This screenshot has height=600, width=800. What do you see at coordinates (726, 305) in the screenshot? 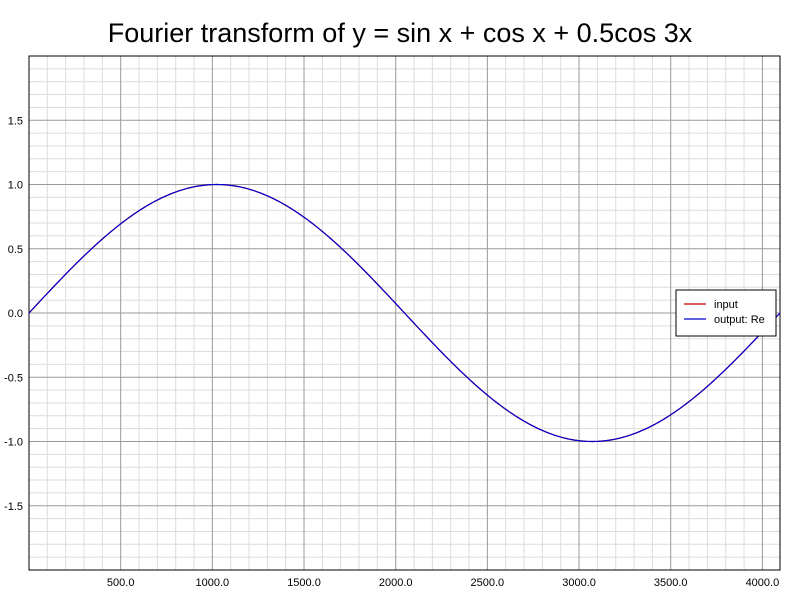
I see `legend-label: input` at bounding box center [726, 305].